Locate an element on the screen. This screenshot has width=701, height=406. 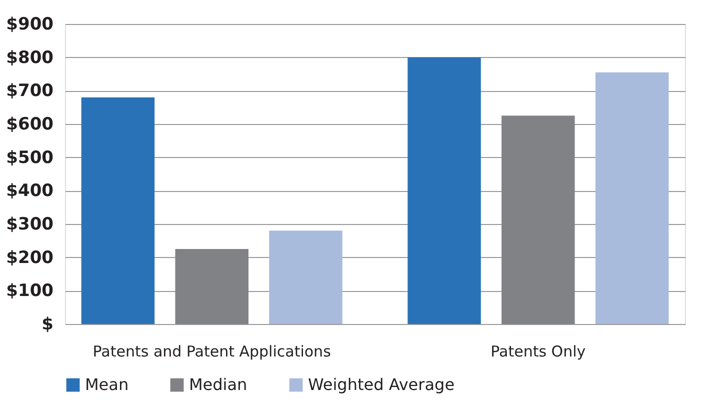
legend-label: Weighted Average is located at coordinates (381, 384).